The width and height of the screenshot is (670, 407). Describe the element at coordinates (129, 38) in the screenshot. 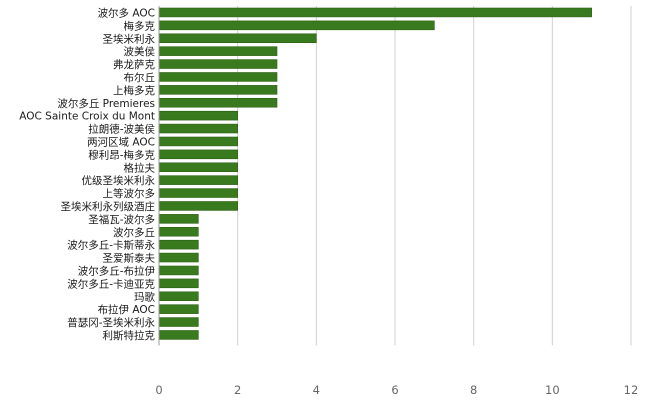

I see `category-label: 圣埃米利永` at that location.